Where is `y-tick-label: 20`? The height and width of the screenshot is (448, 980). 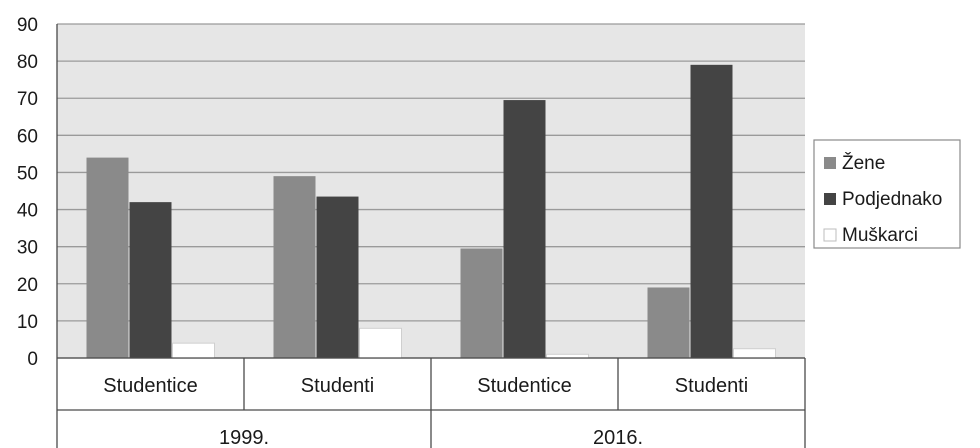
y-tick-label: 20 is located at coordinates (27, 285).